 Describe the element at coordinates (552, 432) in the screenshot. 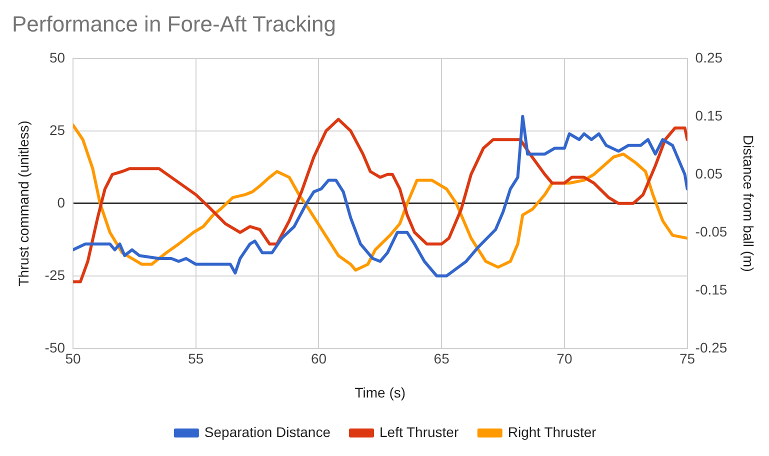

I see `legend-label: Right Thruster` at that location.